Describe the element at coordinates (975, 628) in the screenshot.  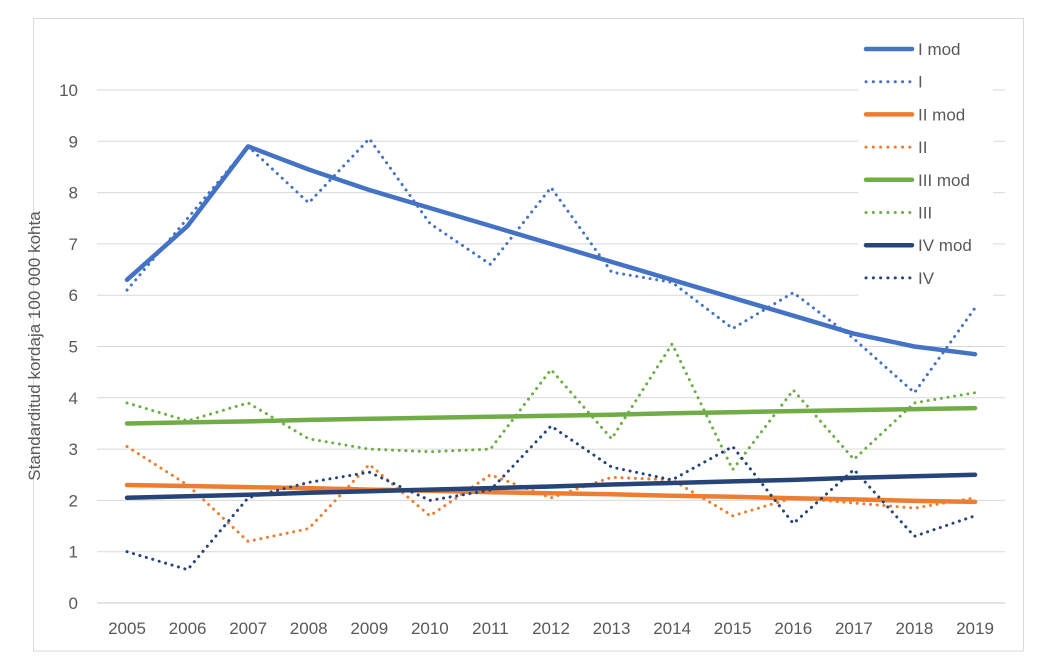
I see `x-tick-label: 2019` at that location.